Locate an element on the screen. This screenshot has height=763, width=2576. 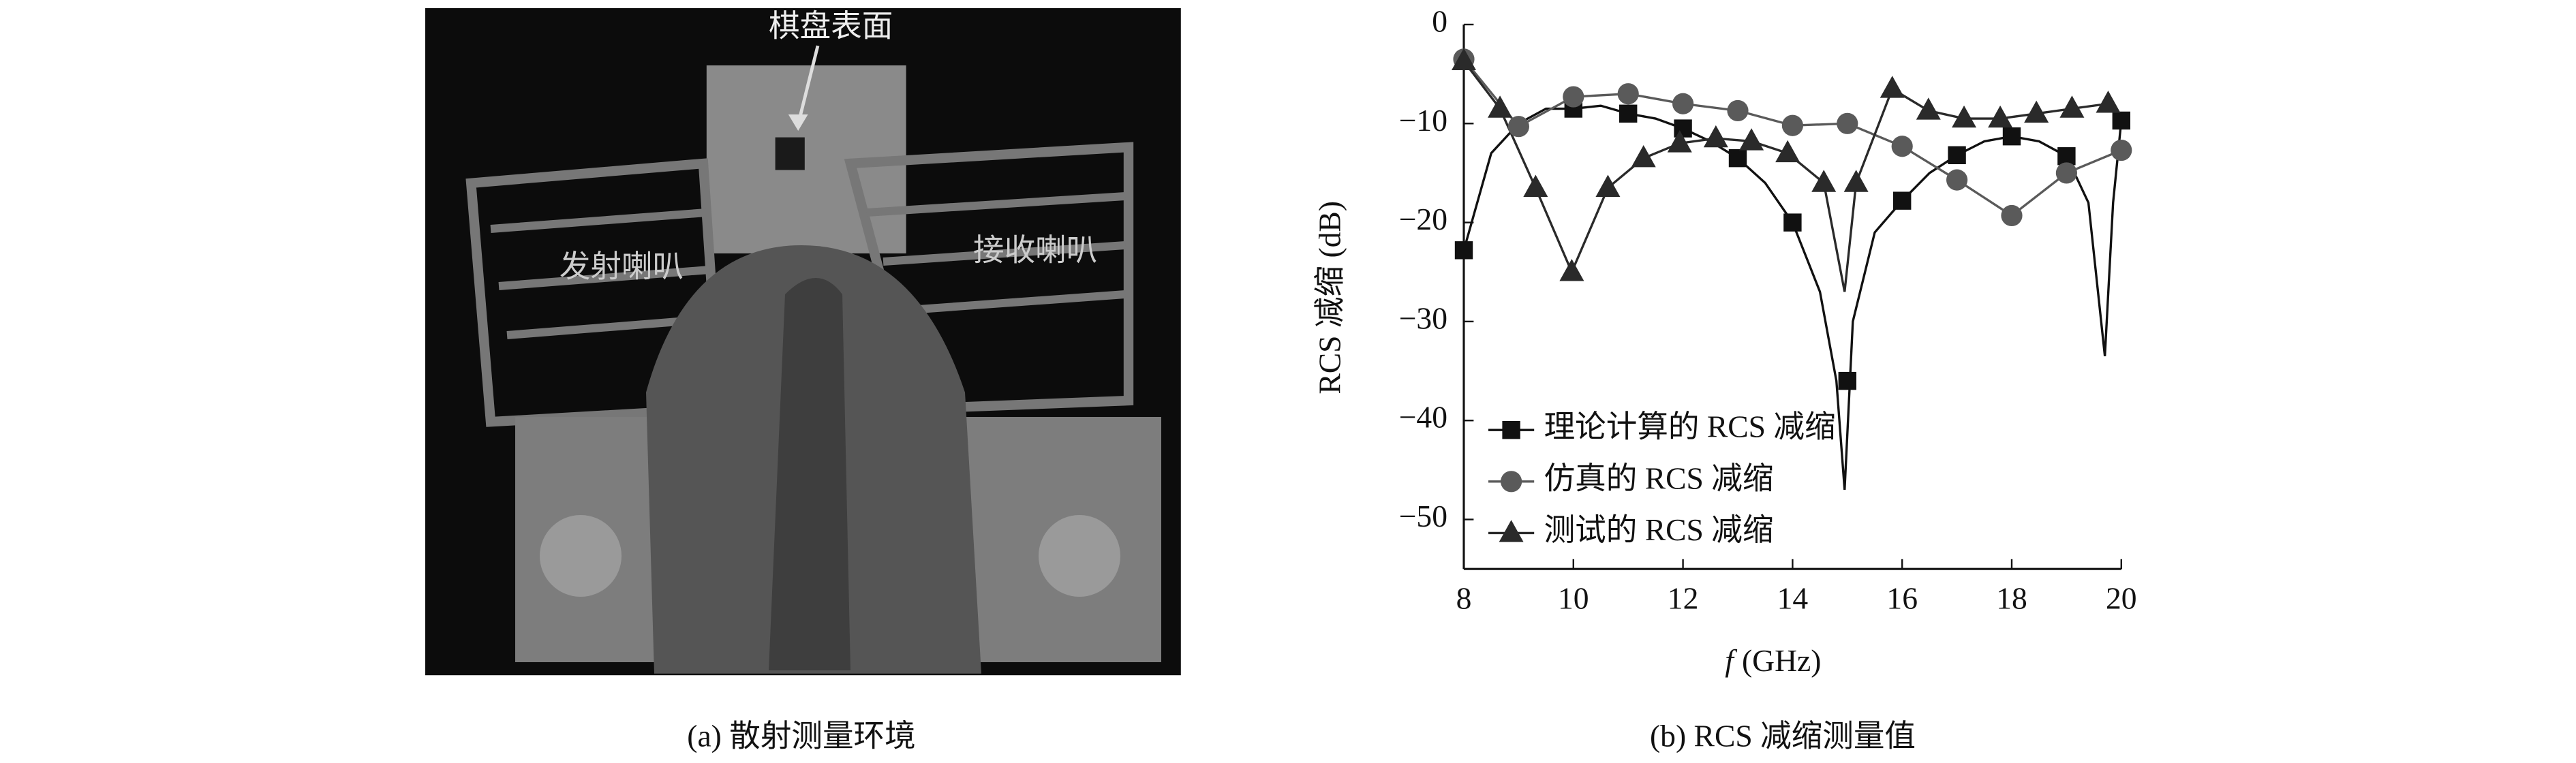
photo-absorber-ridge is located at coordinates (810, 473).